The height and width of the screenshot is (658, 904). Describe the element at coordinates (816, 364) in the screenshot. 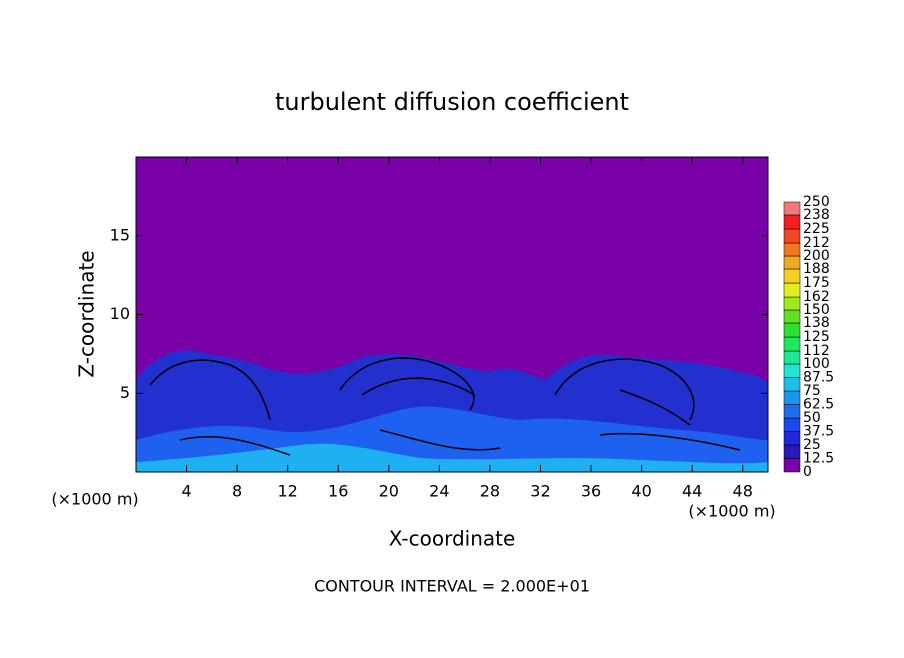

I see `colorbar-label: 100` at that location.